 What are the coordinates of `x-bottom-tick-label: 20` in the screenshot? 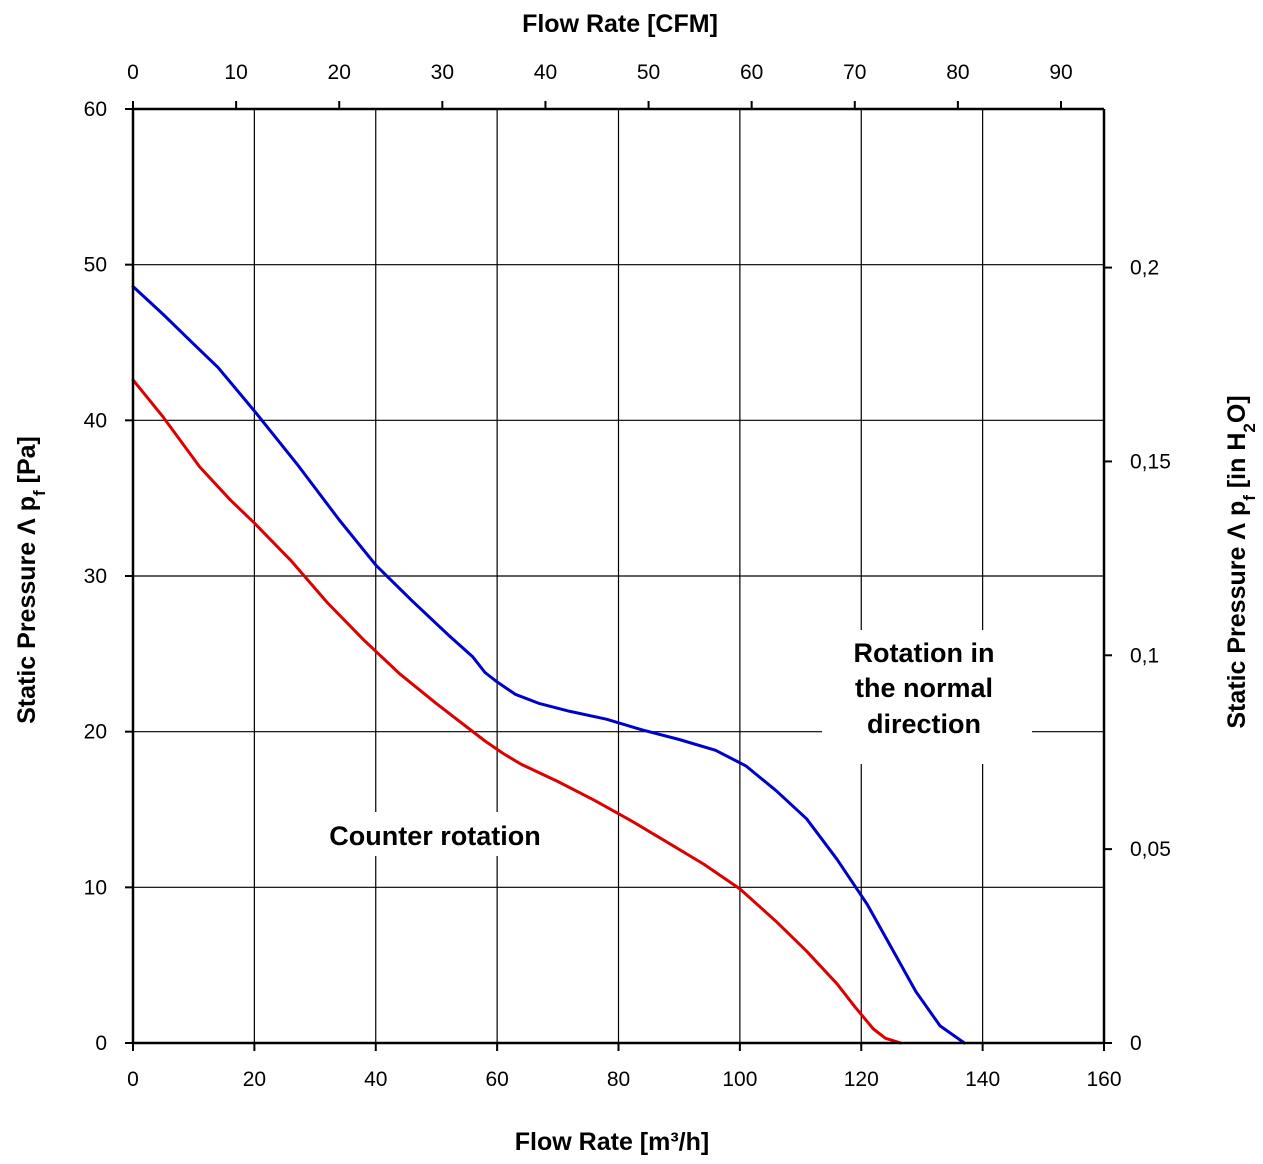 It's located at (254, 1079).